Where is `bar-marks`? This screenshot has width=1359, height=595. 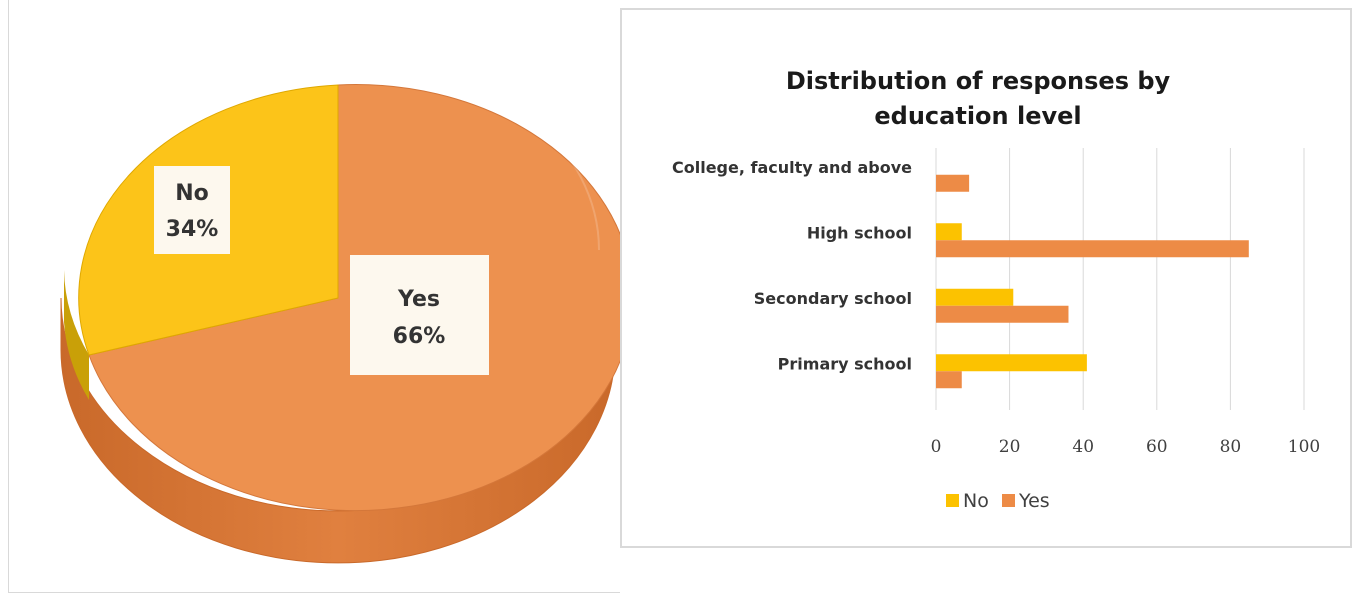 bar-marks is located at coordinates (1092, 281).